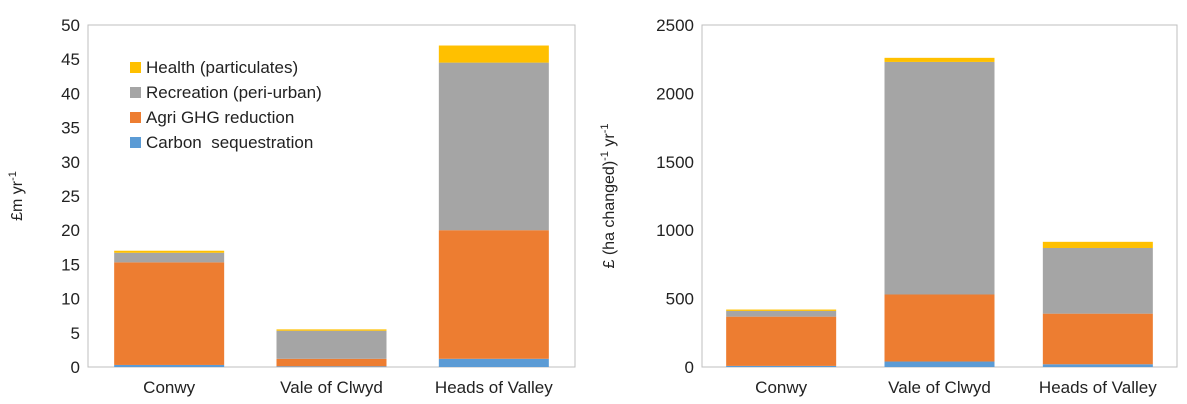  I want to click on chart0-y-tick-label: 25, so click(70, 196).